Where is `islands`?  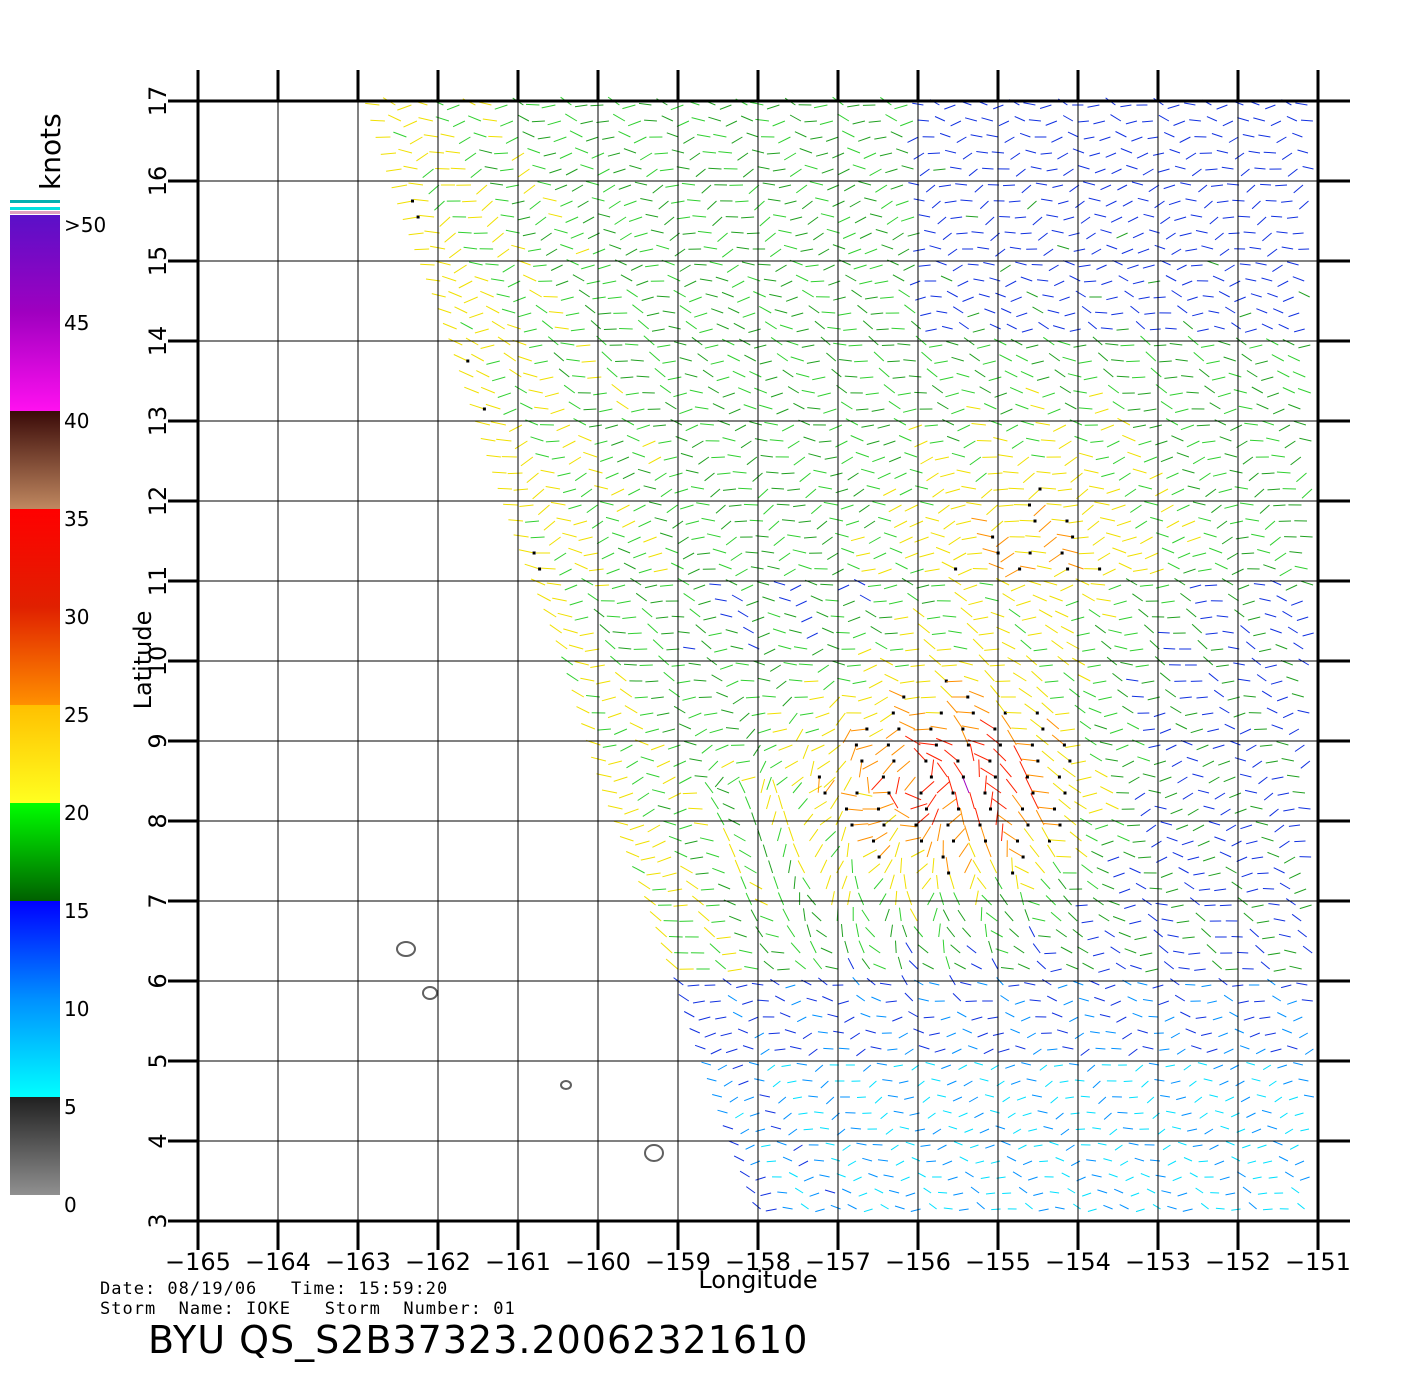
islands is located at coordinates (530, 1051).